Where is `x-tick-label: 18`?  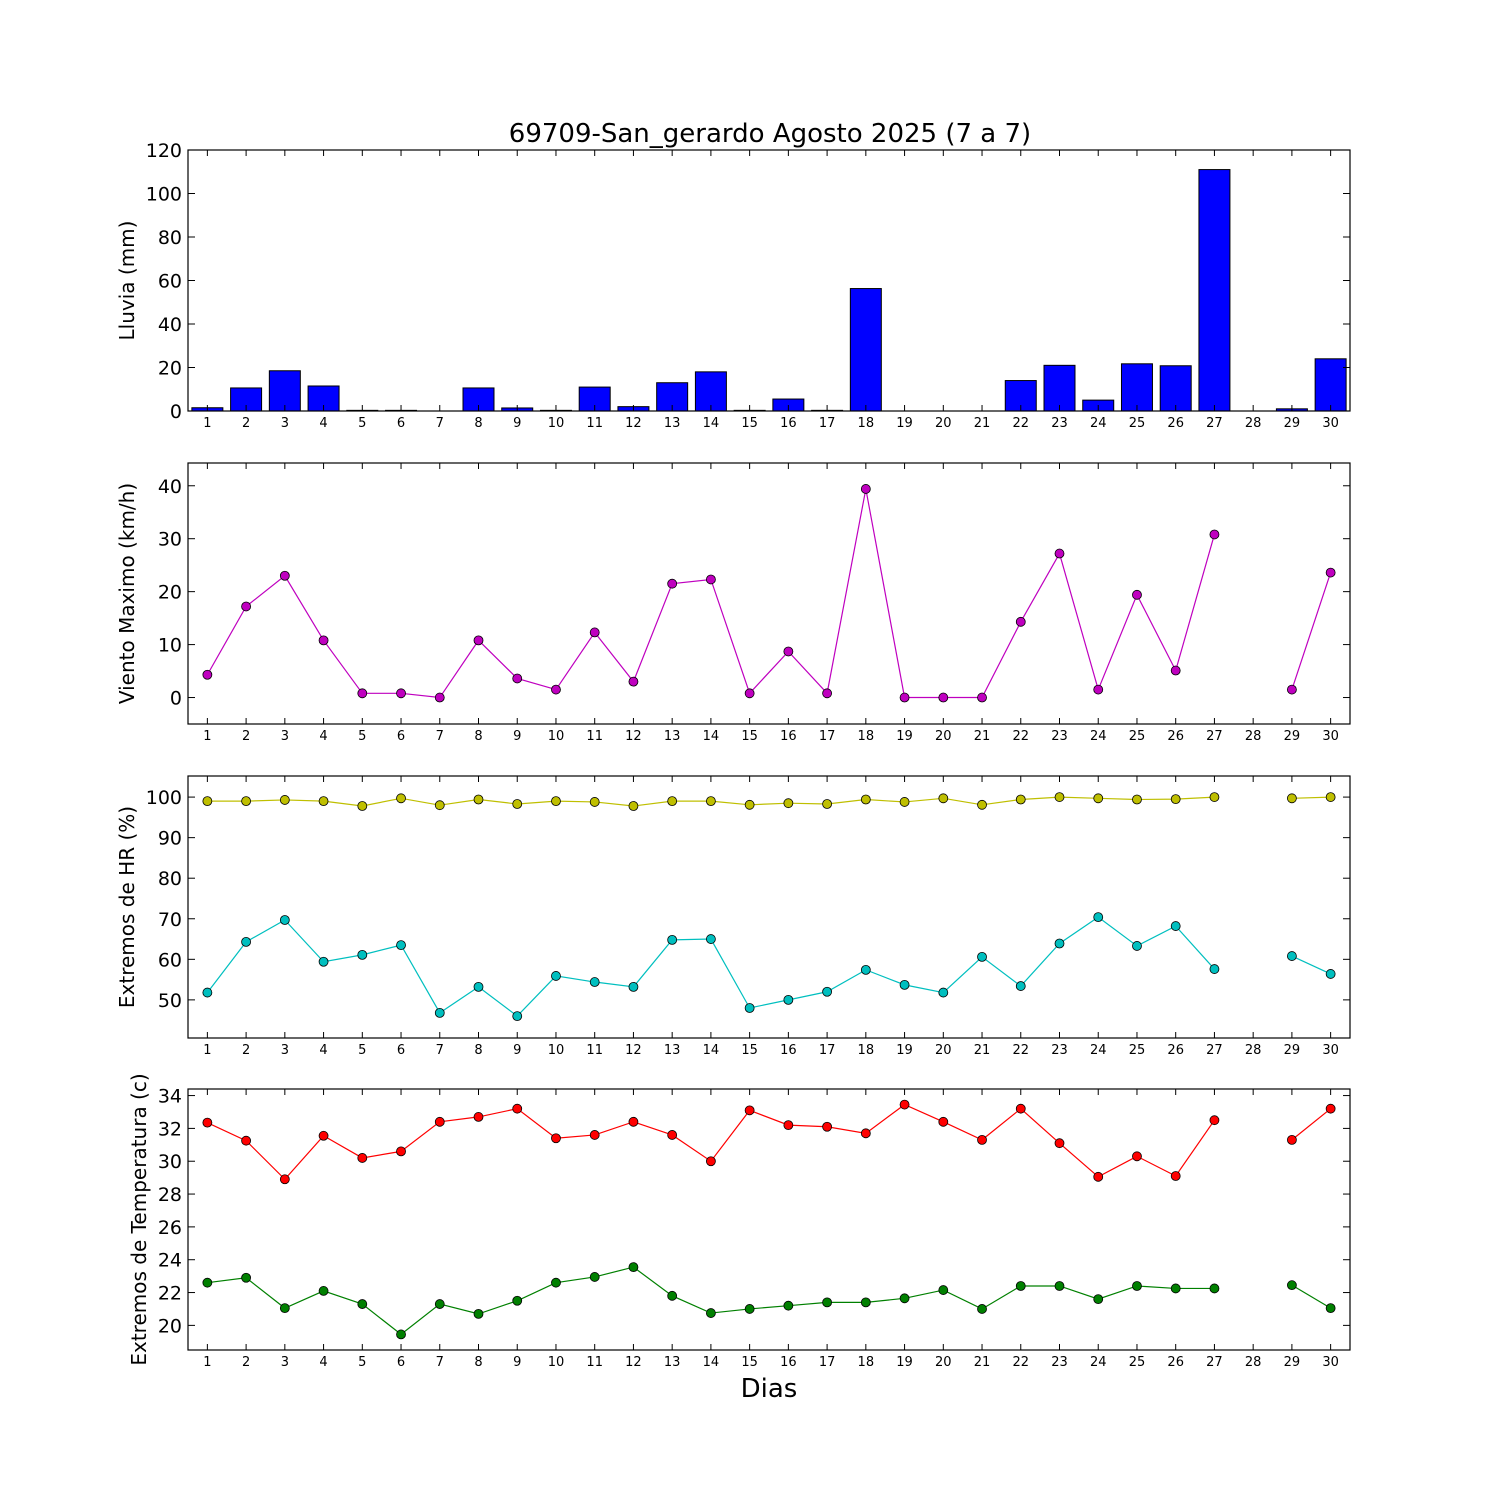 x-tick-label: 18 is located at coordinates (866, 423).